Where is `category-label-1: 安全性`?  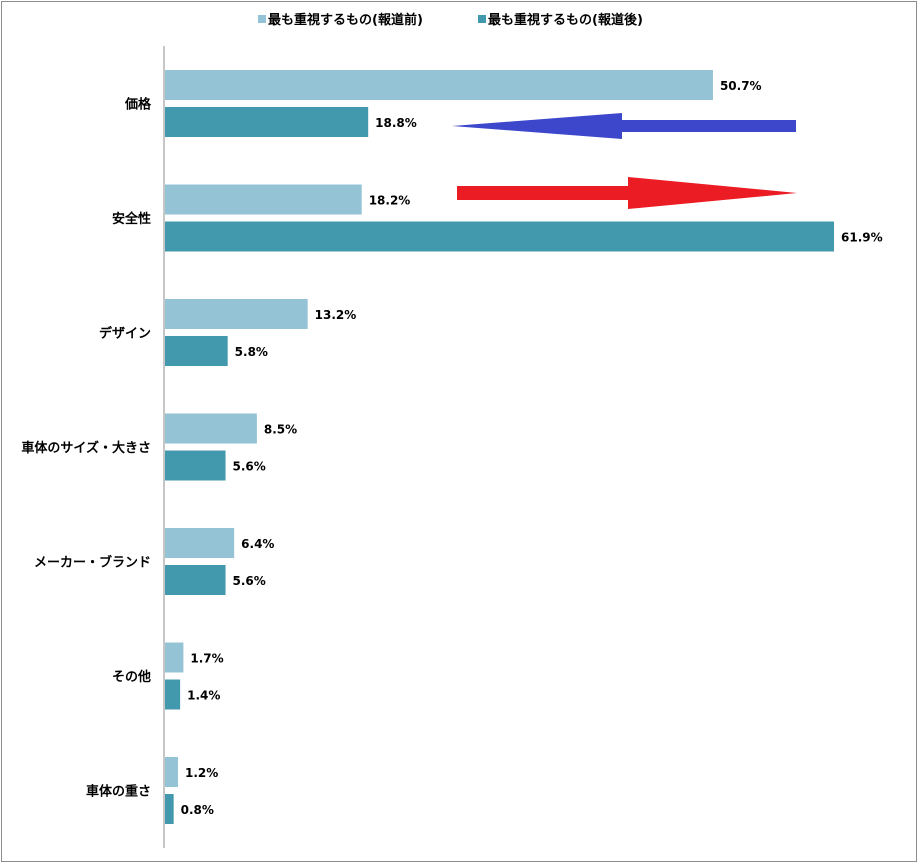
category-label-1: 安全性 is located at coordinates (131, 219).